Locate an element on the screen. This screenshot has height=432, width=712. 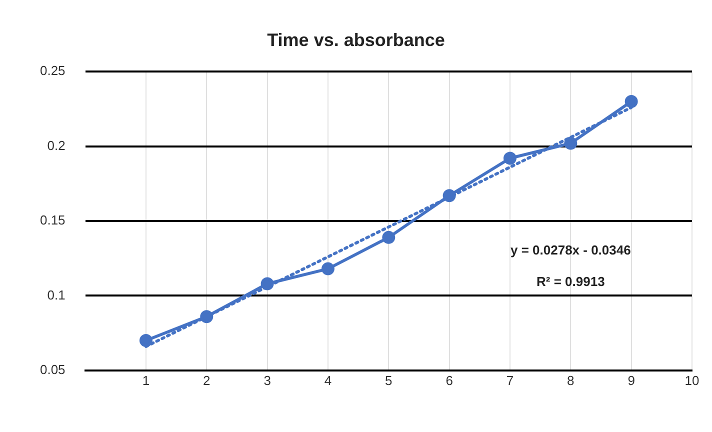
y-tick-label: 0.2 is located at coordinates (56, 145).